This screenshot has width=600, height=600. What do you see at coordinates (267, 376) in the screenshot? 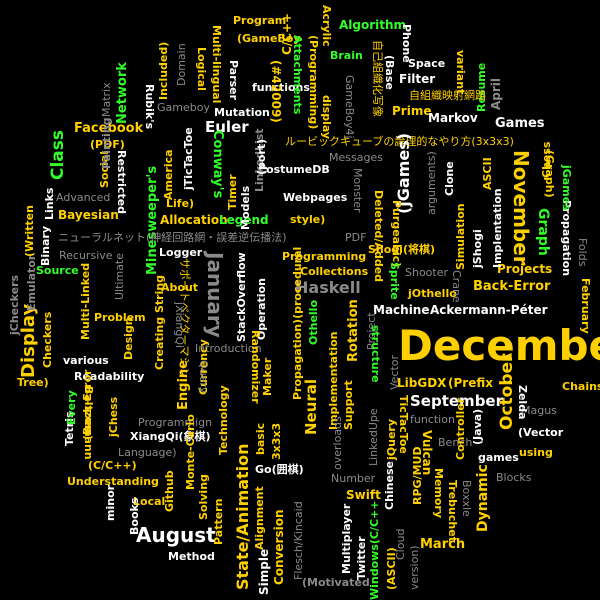
I see `word: Maker` at bounding box center [267, 376].